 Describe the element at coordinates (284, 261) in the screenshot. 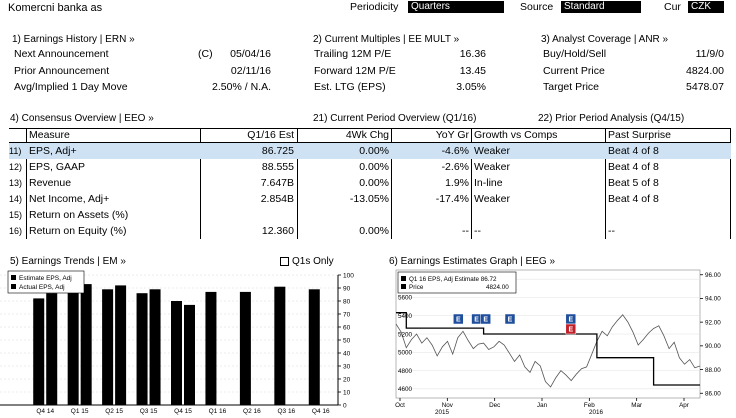

I see `checkbox-icon` at that location.